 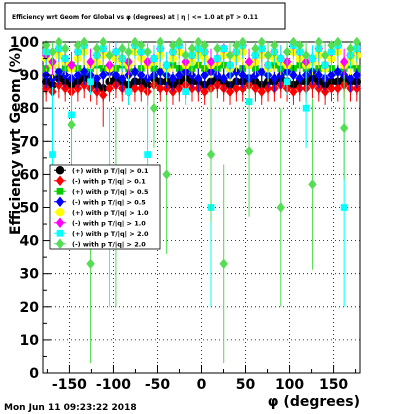 I want to click on legend-entry-5: (-) with p T/|q| > 1.0, so click(x=100, y=222).